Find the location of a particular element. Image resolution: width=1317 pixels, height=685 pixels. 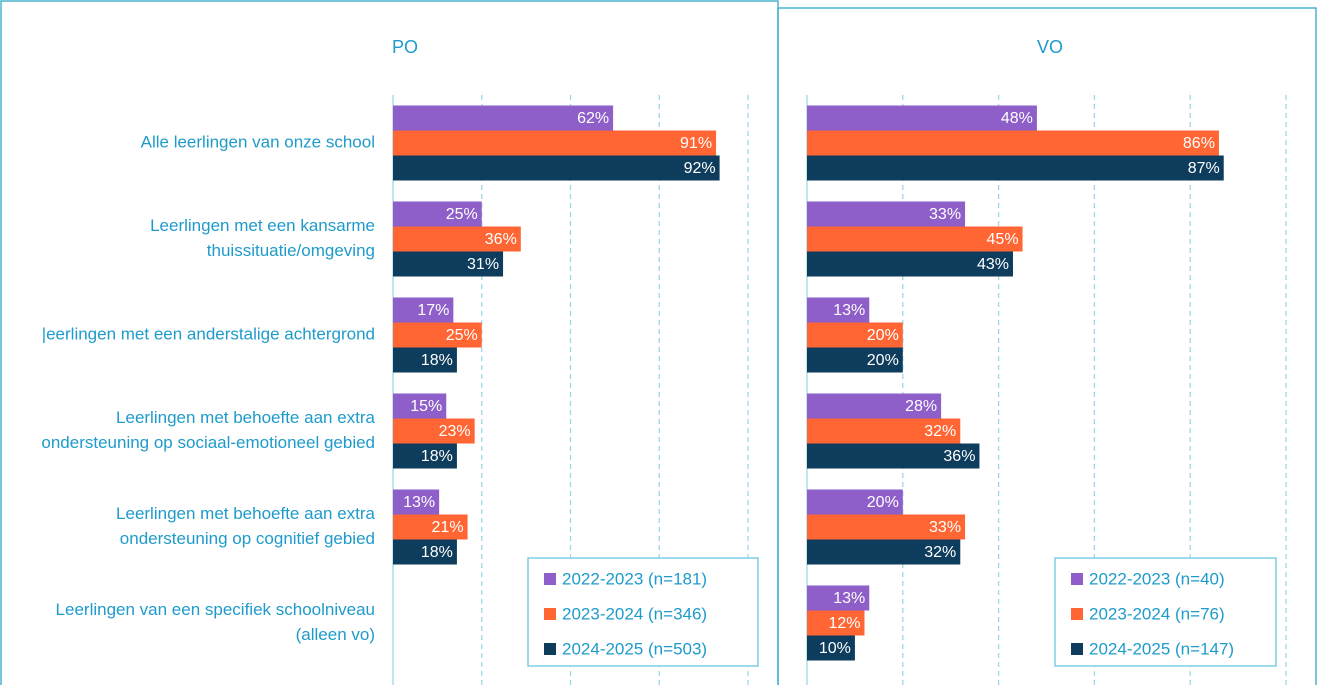

value-label: 23% is located at coordinates (455, 431).